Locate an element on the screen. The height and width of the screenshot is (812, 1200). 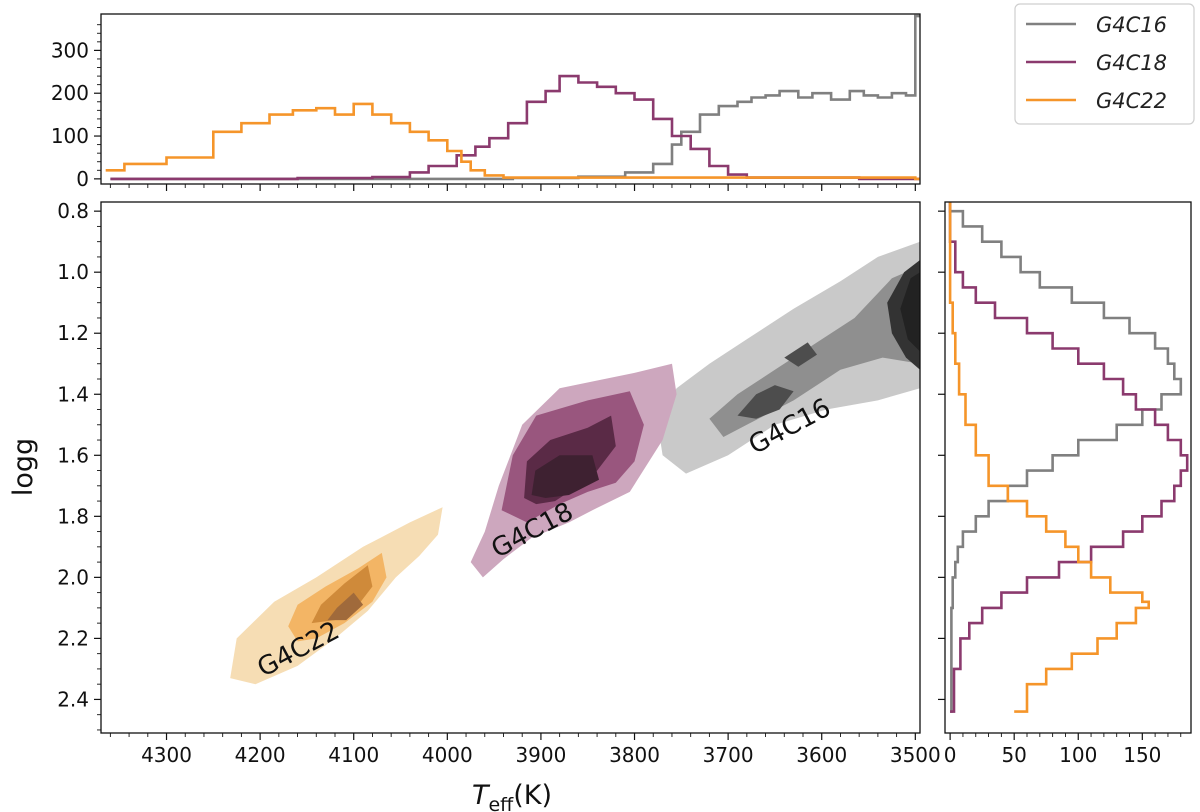
main-ytick-label: 2.2 is located at coordinates (73, 638).